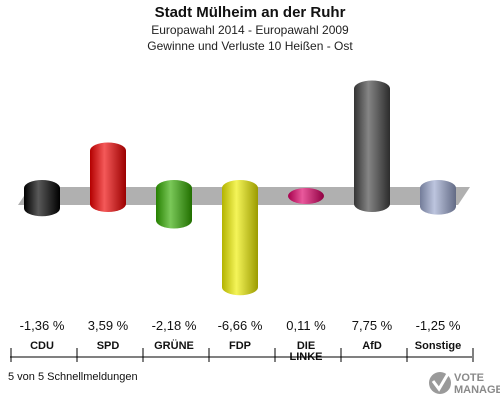  I want to click on value-label: 7,75 %, so click(372, 325).